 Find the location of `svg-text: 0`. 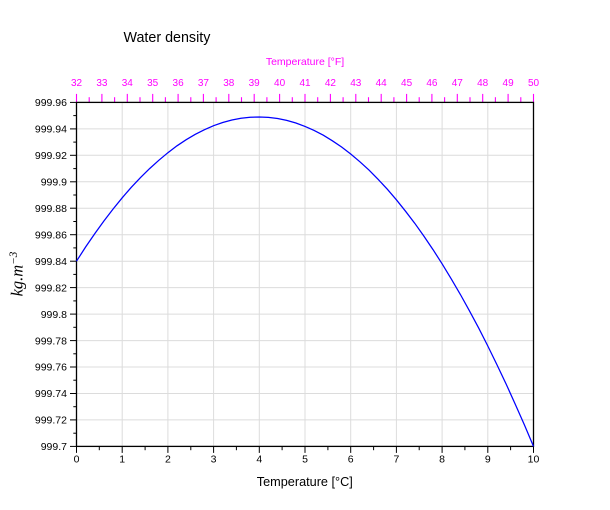

svg-text: 0 is located at coordinates (77, 460).